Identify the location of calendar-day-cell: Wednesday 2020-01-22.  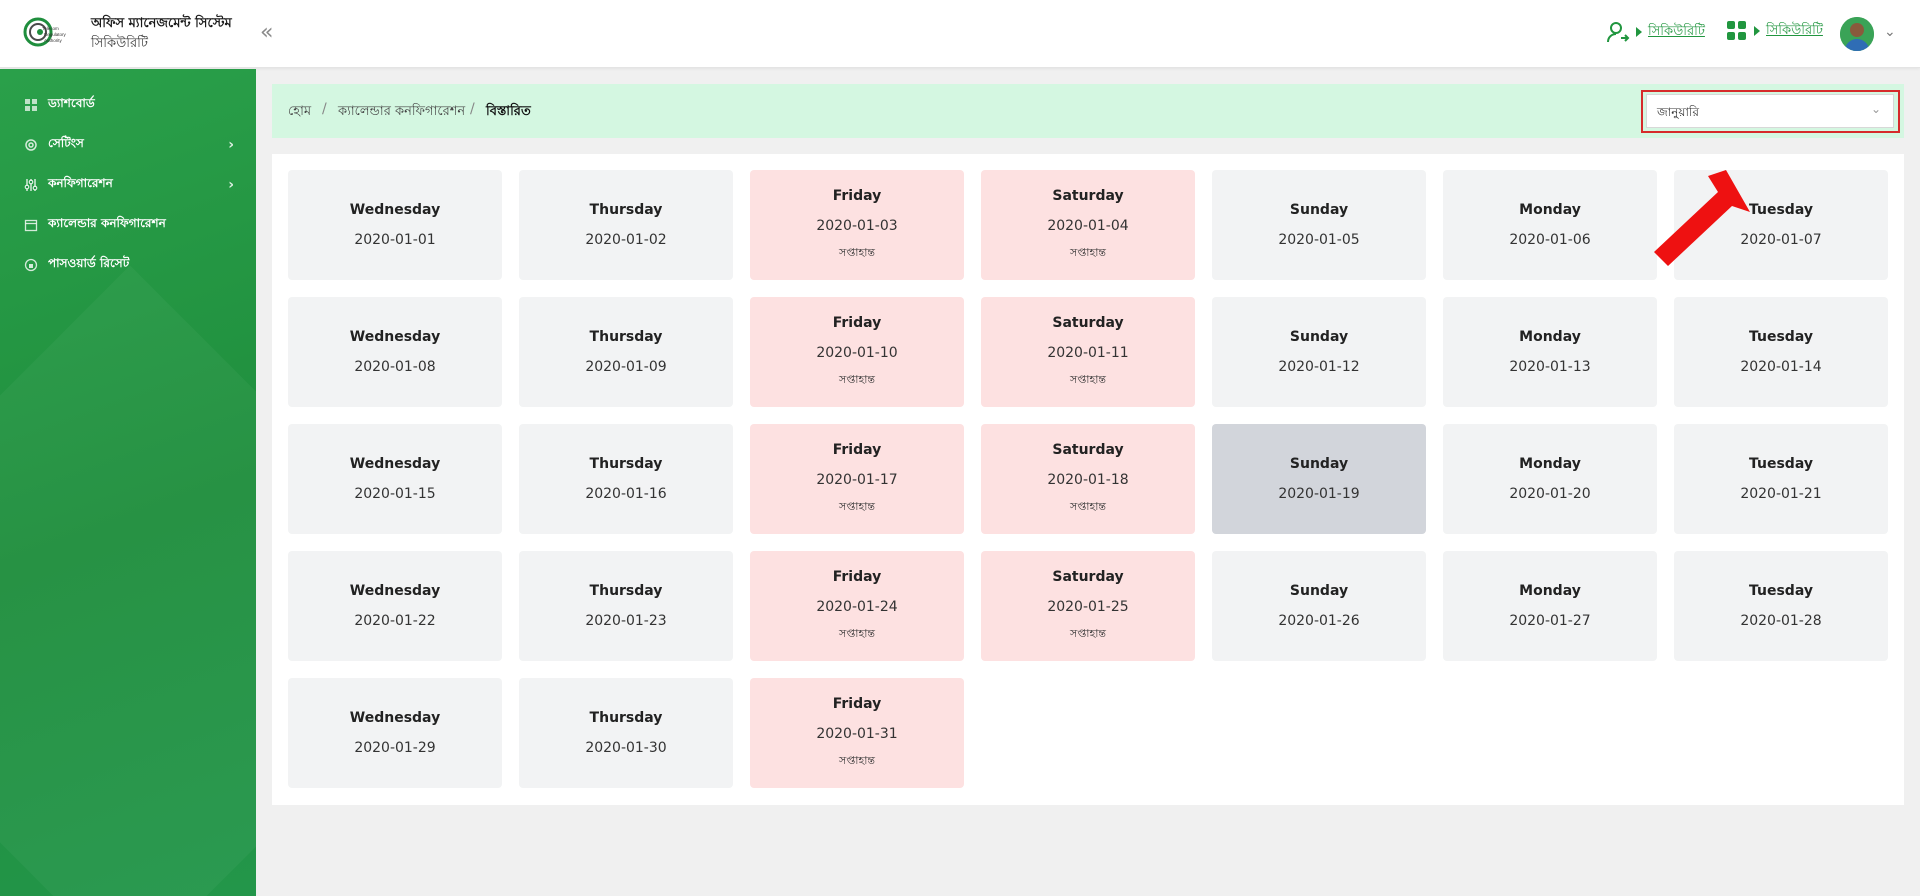
(395, 606).